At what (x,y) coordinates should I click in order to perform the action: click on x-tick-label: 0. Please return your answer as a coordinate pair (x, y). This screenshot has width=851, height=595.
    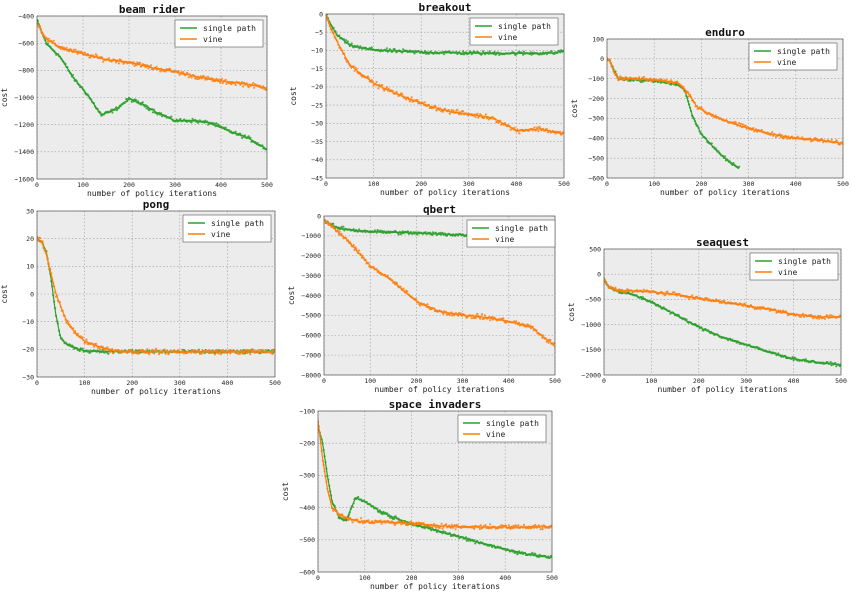
    Looking at the image, I should click on (318, 578).